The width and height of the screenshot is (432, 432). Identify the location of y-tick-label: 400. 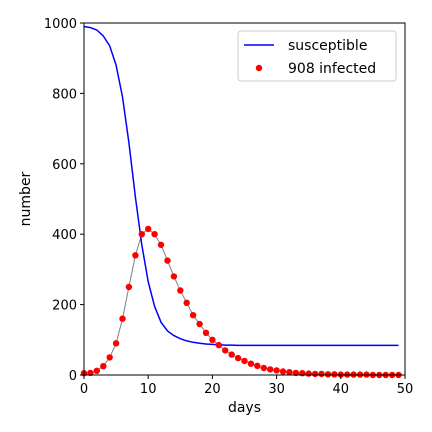
(64, 235).